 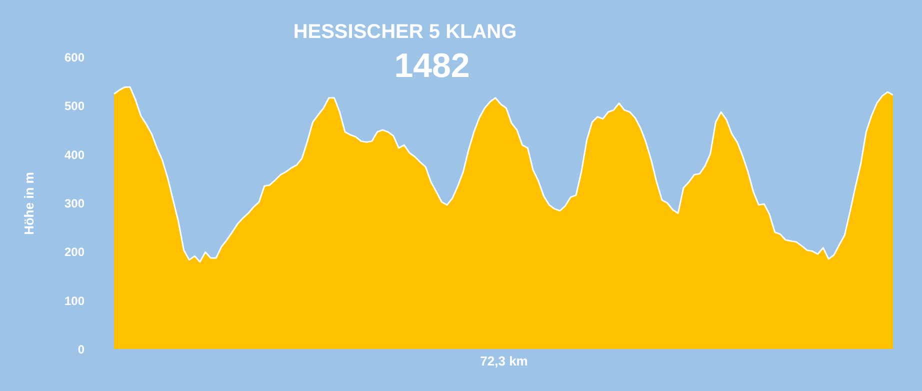 I want to click on y-tick-label: 0, so click(x=81, y=349).